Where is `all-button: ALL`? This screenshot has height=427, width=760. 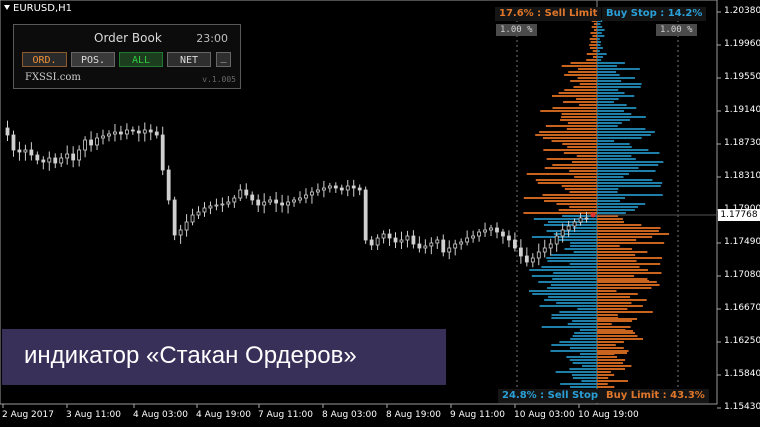 all-button: ALL is located at coordinates (141, 59).